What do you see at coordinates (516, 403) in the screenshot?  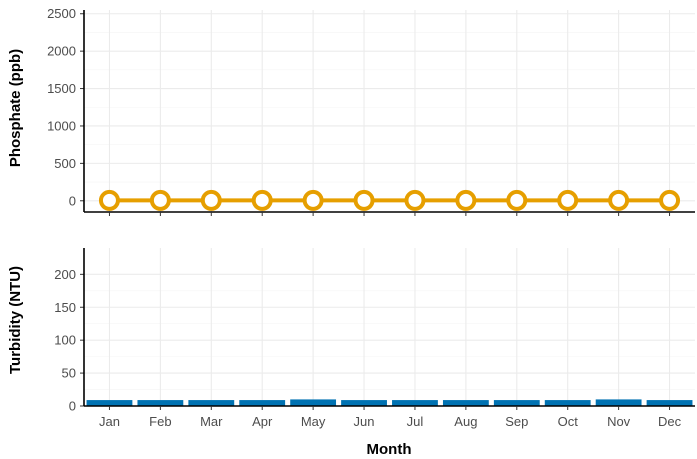 I see `bar-sep` at bounding box center [516, 403].